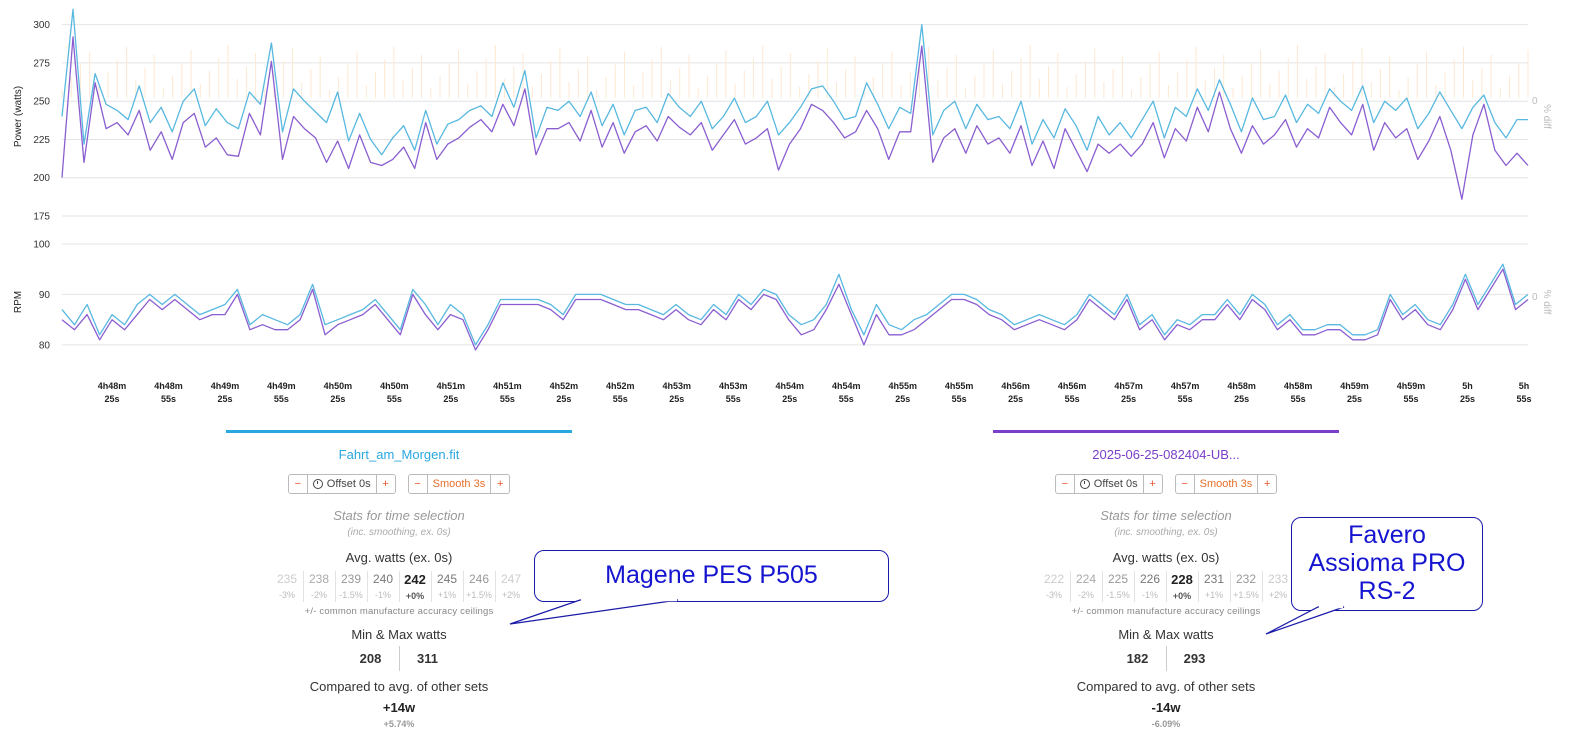 This screenshot has width=1571, height=753. What do you see at coordinates (41, 25) in the screenshot?
I see `y-tick-label: 300` at bounding box center [41, 25].